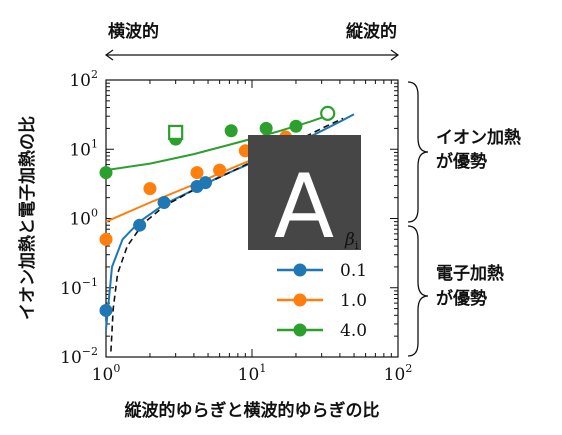 Image resolution: width=562 pixels, height=435 pixels. Describe the element at coordinates (322, 285) in the screenshot. I see `legend: βi 0.1 1.0 4.0` at that location.